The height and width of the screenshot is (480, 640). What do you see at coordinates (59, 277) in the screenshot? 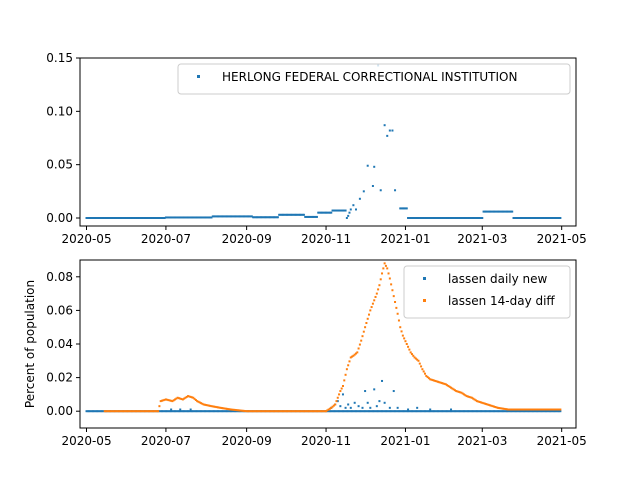
I see `y-tick-label: 0.08` at bounding box center [59, 277].